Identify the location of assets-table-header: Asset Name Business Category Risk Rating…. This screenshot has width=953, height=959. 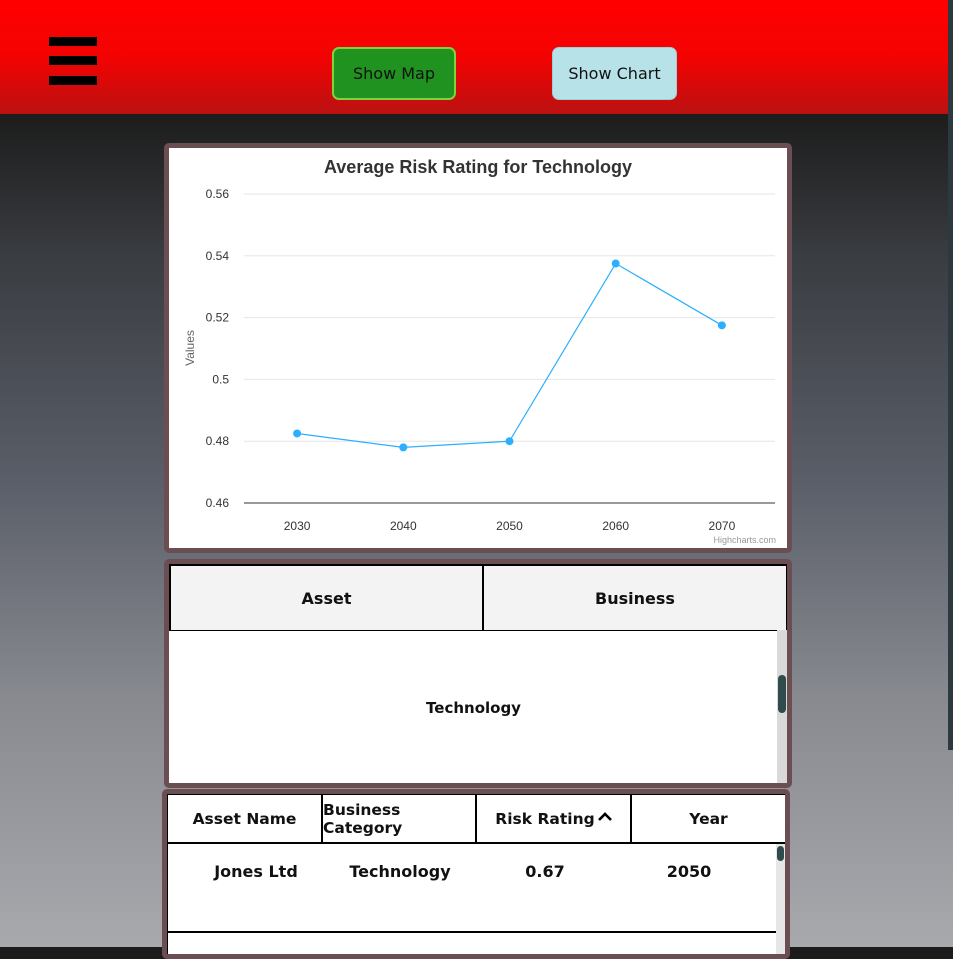
(476, 819).